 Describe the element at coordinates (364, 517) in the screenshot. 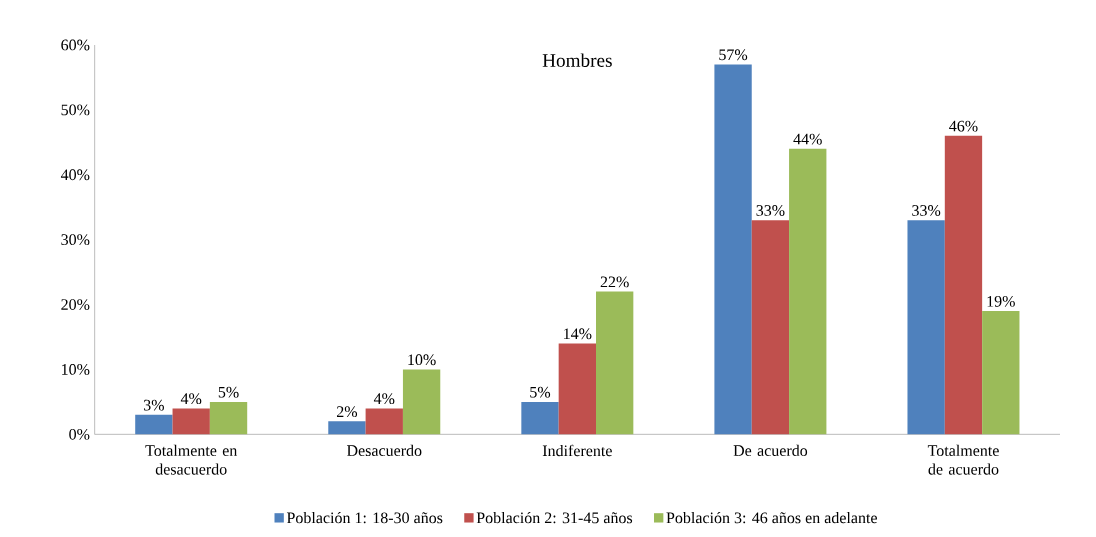

I see `legend-label: Población 1: 18-30 años` at that location.